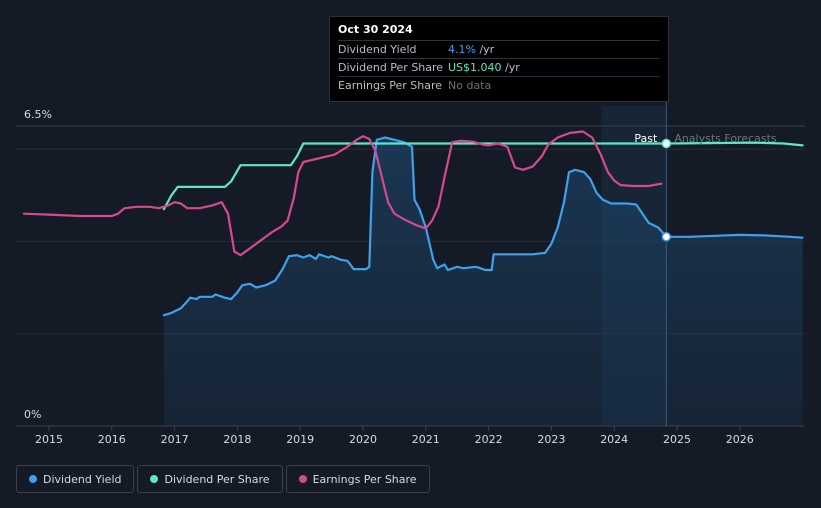  I want to click on tooltip-label: Earnings Per Share, so click(390, 85).